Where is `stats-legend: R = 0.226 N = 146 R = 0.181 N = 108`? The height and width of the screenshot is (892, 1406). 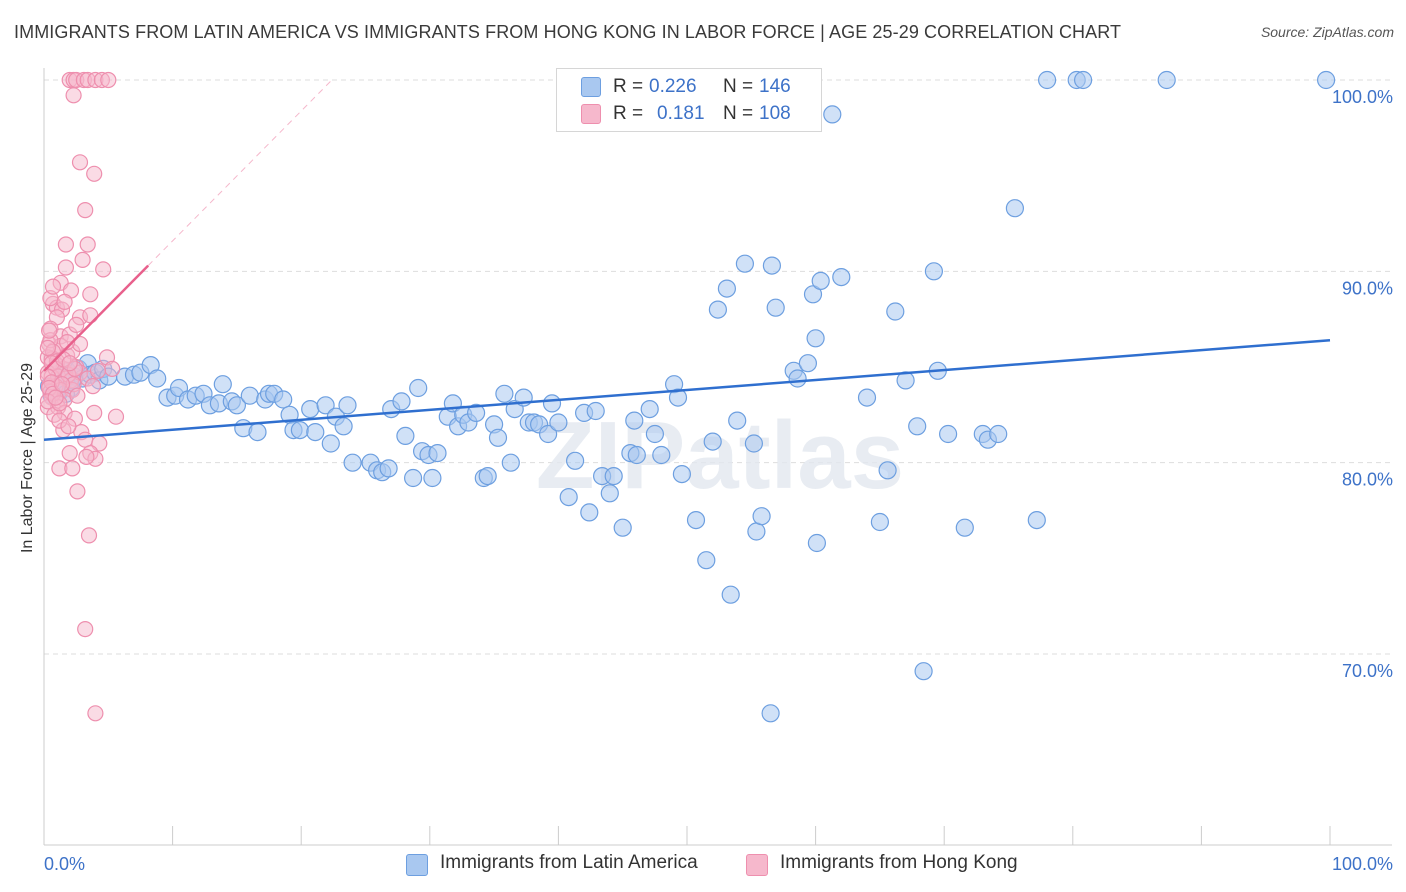
stats-legend: R = 0.226 N = 146 R = 0.181 N = 108 is located at coordinates (689, 100).